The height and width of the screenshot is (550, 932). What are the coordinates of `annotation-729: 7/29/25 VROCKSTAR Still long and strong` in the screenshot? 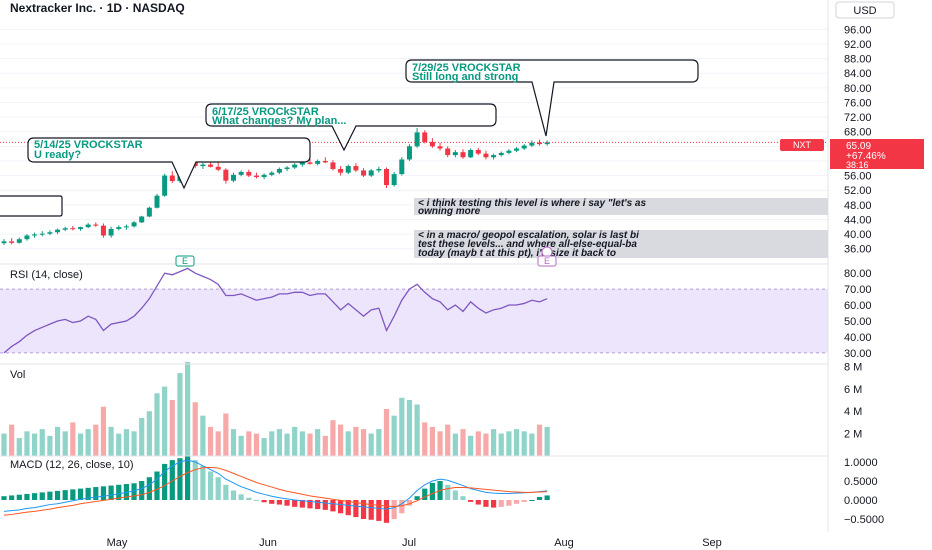 It's located at (552, 98).